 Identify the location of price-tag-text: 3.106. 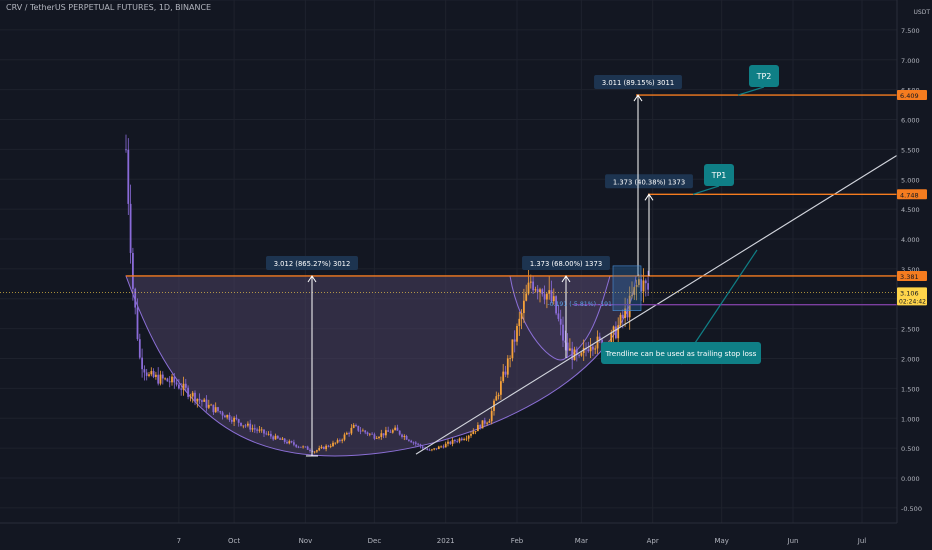
(909, 293).